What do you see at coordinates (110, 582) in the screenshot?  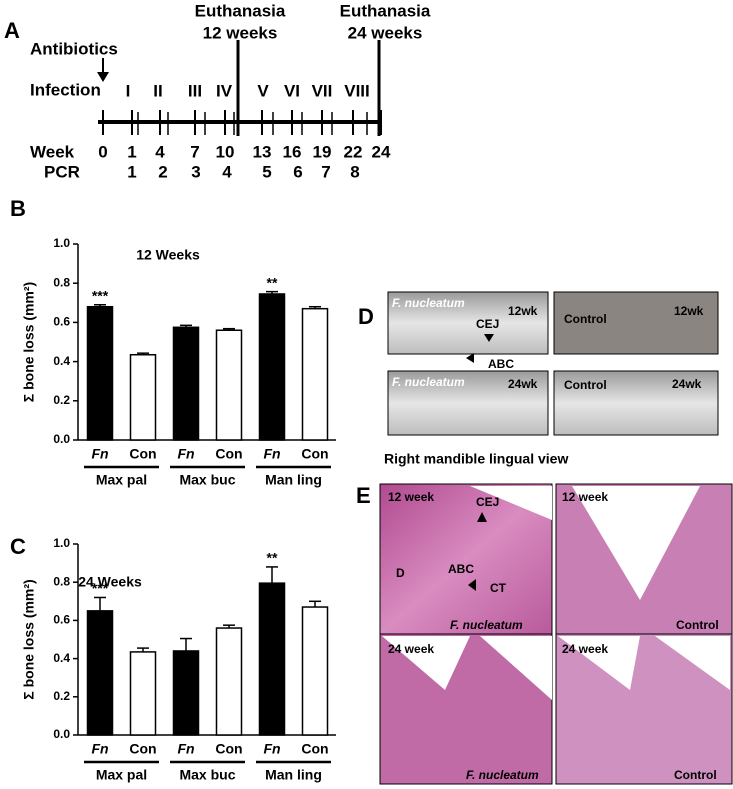 I see `chart-title: 24 Weeks` at bounding box center [110, 582].